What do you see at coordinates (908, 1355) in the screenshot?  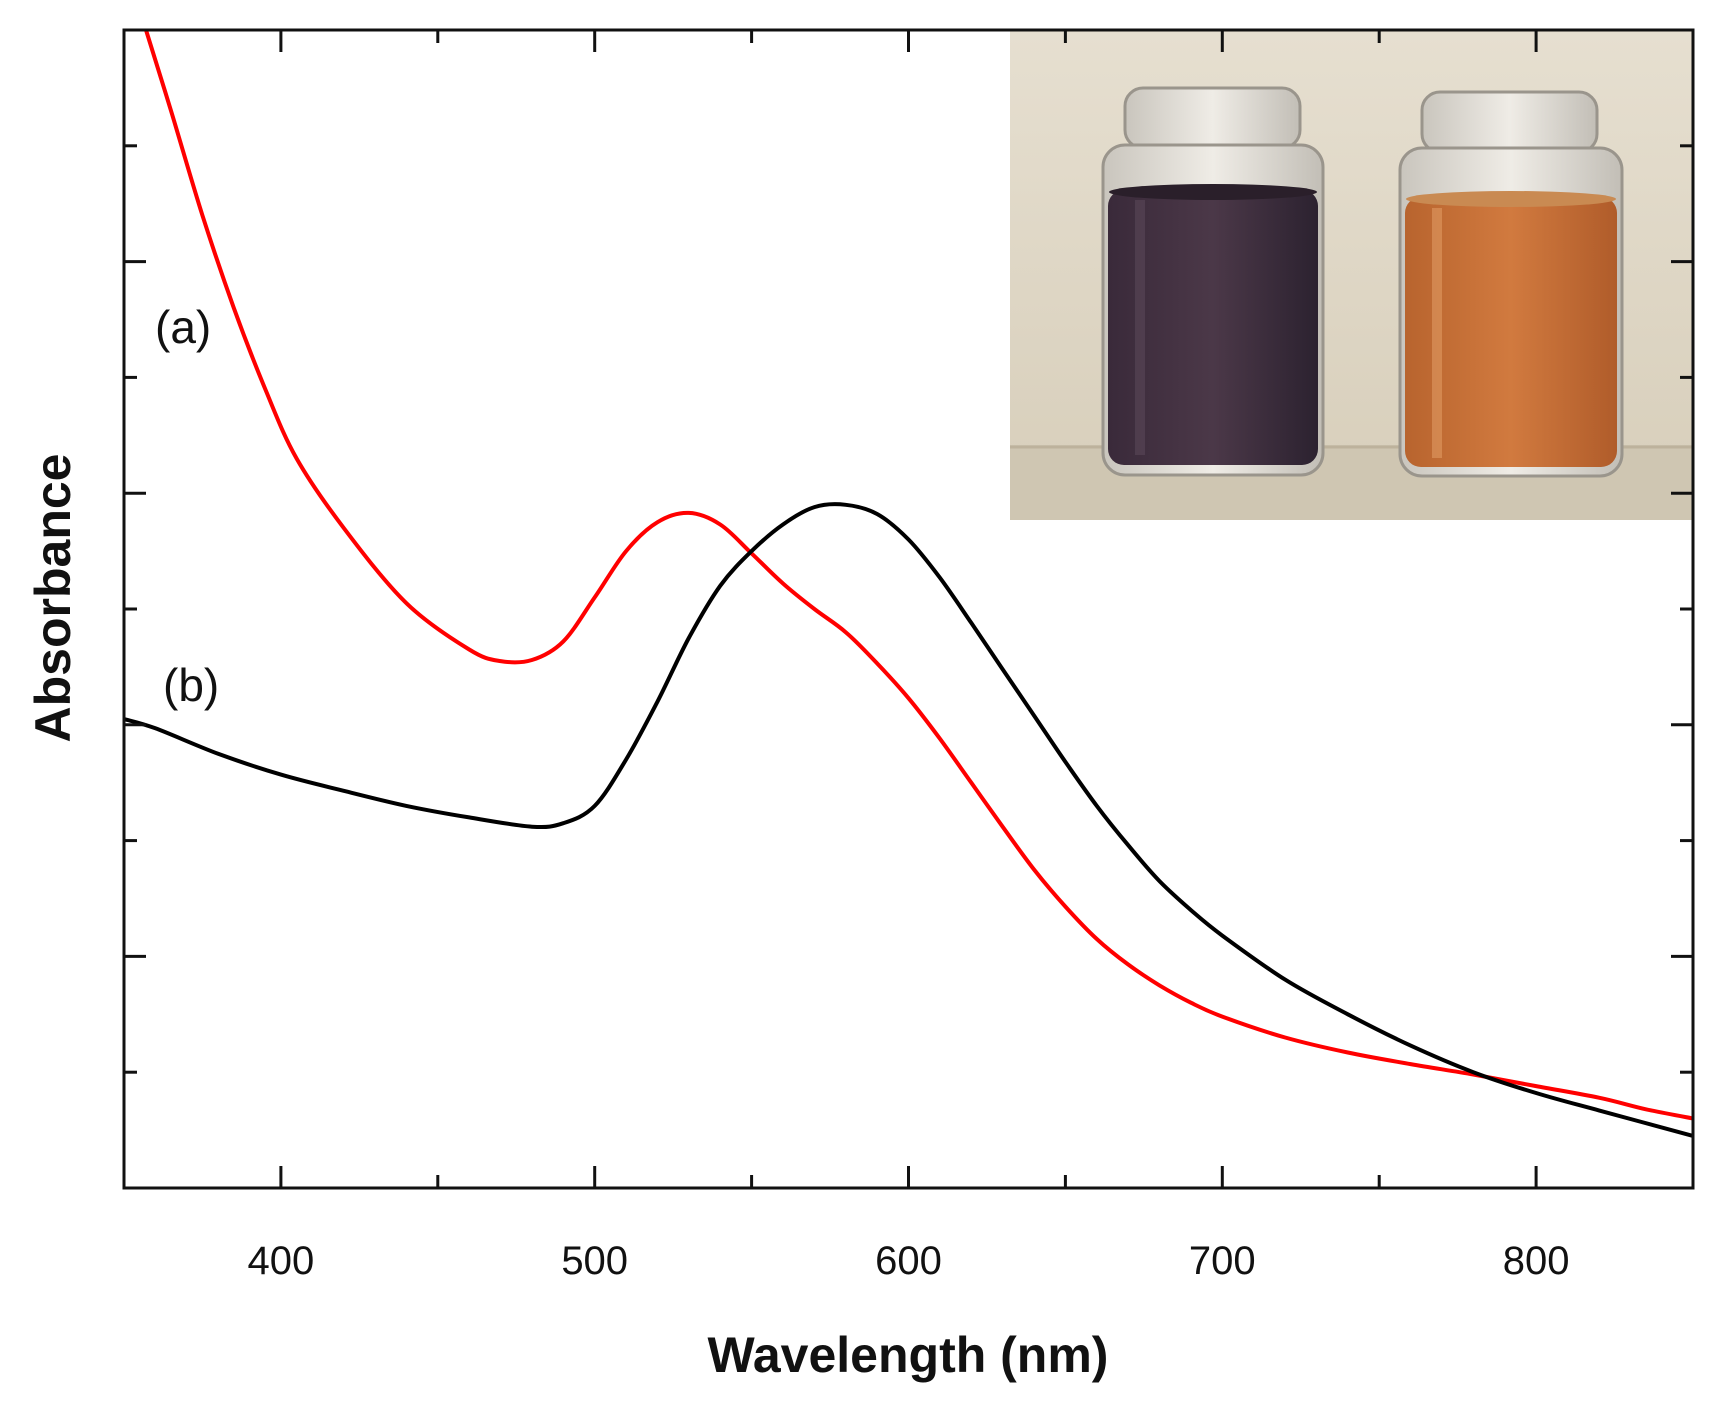 I see `x-axis-title: Wavelength (nm)` at bounding box center [908, 1355].